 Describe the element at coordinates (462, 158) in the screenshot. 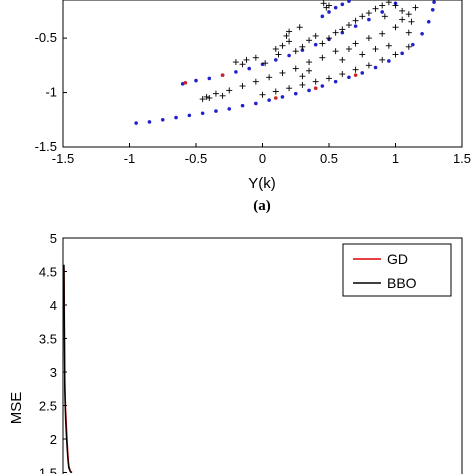

I see `scatter-x-tick-label: 1.5` at that location.